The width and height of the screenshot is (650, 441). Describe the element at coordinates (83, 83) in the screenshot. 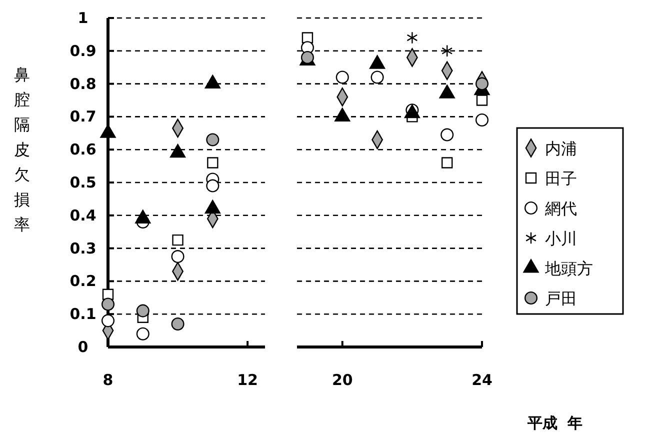

I see `y-tick-label: 0.8` at that location.